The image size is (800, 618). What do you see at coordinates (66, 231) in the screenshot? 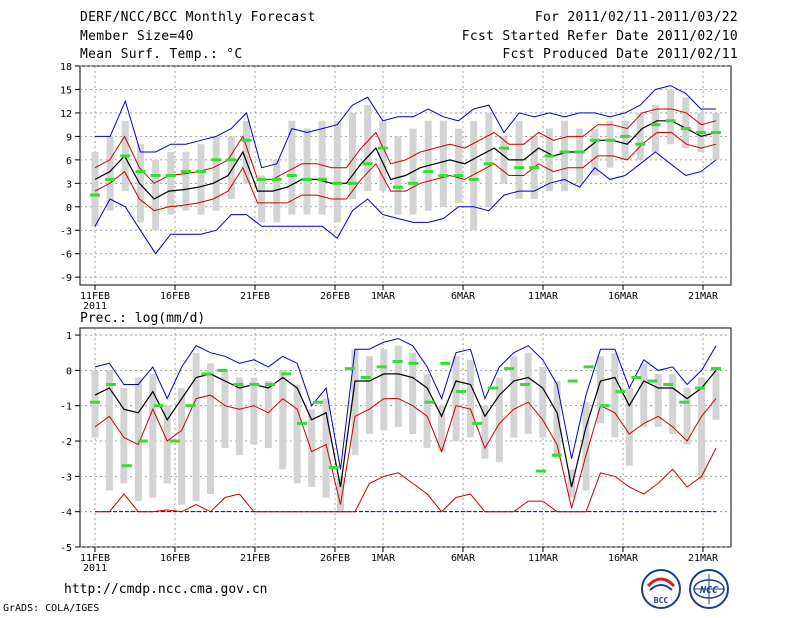
I see `y-tick-label: -3` at bounding box center [66, 231].